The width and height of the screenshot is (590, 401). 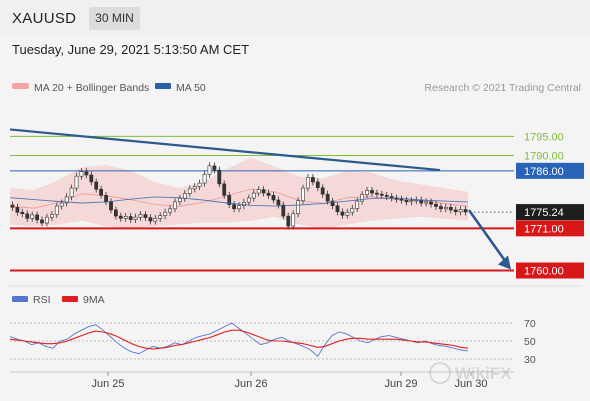 What do you see at coordinates (289, 381) in the screenshot?
I see `x-axis-ticks: Jun 25 Jun 26 Jun 29 Jun 30` at bounding box center [289, 381].